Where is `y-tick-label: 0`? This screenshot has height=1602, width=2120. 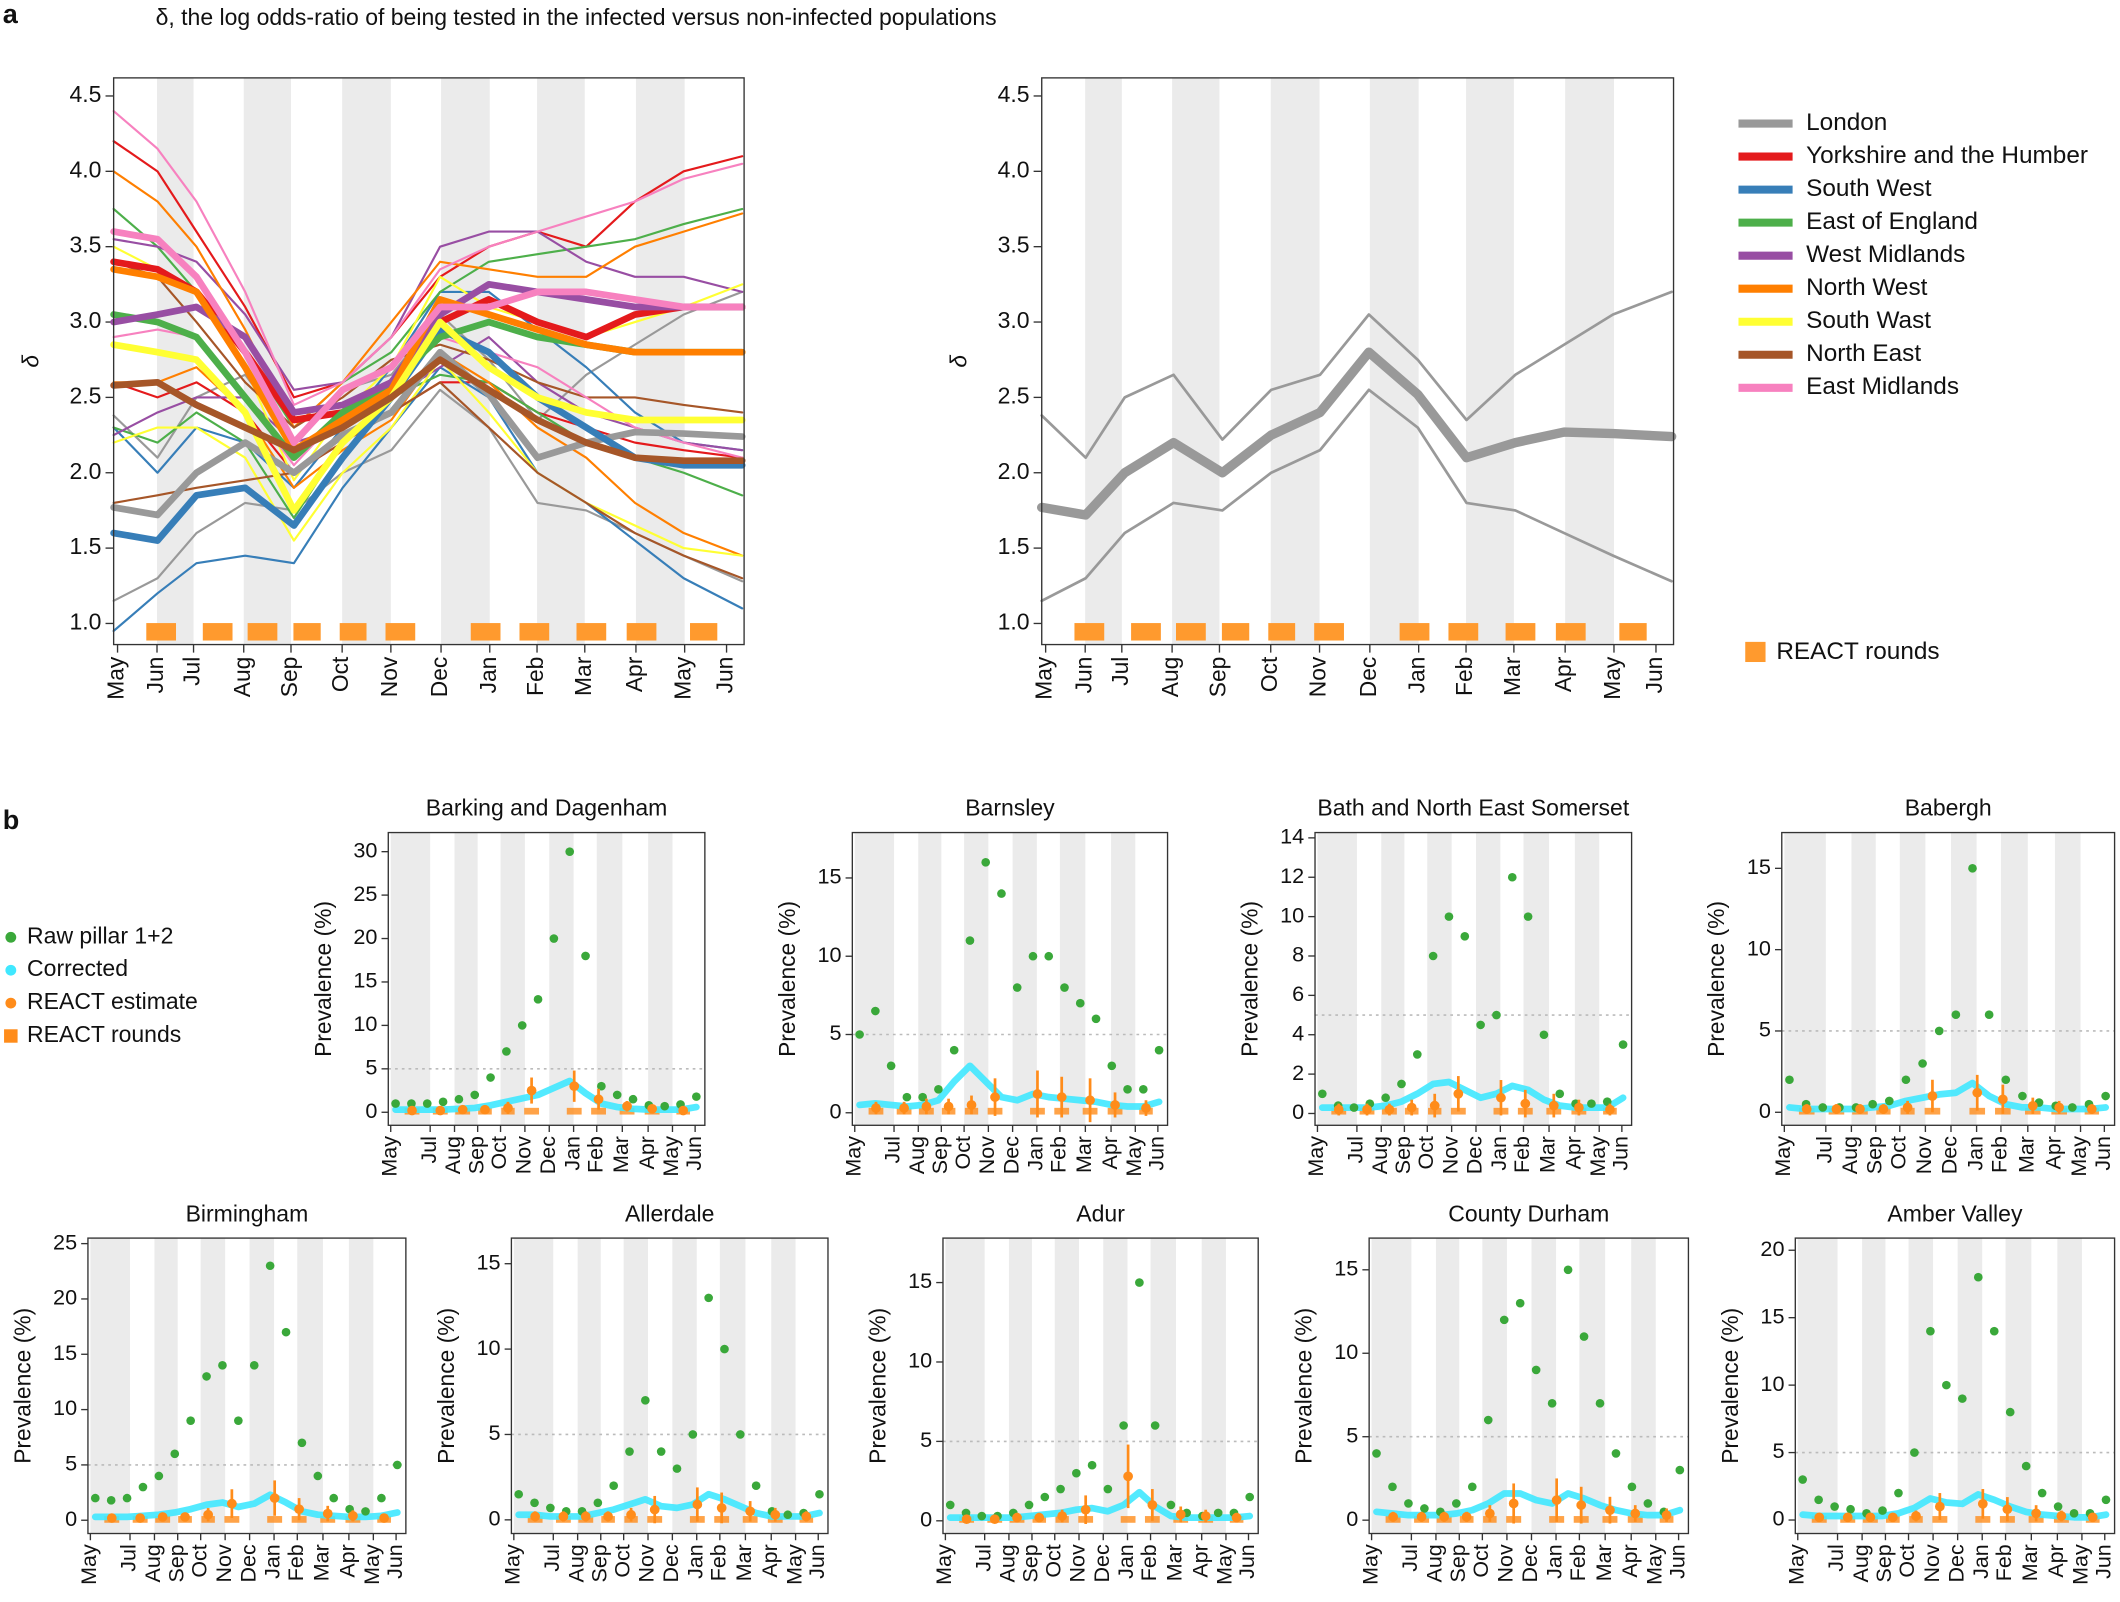 y-tick-label: 0 is located at coordinates (926, 1519).